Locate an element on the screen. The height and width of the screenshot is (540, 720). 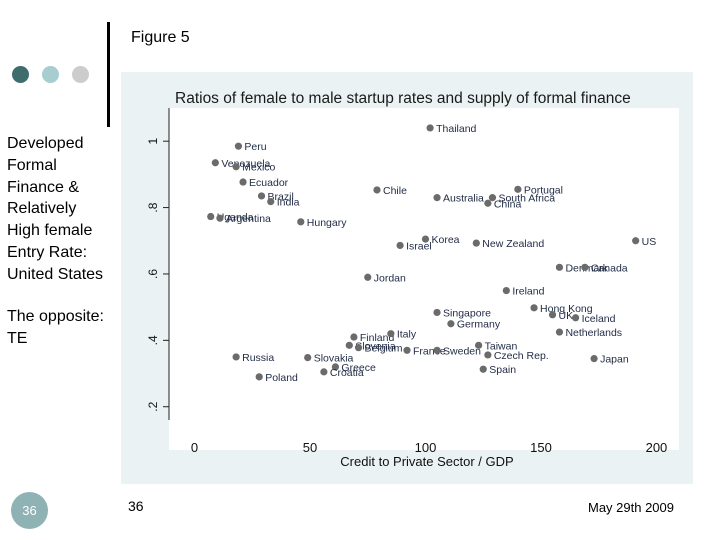
point-label: Jordan is located at coordinates (390, 278).